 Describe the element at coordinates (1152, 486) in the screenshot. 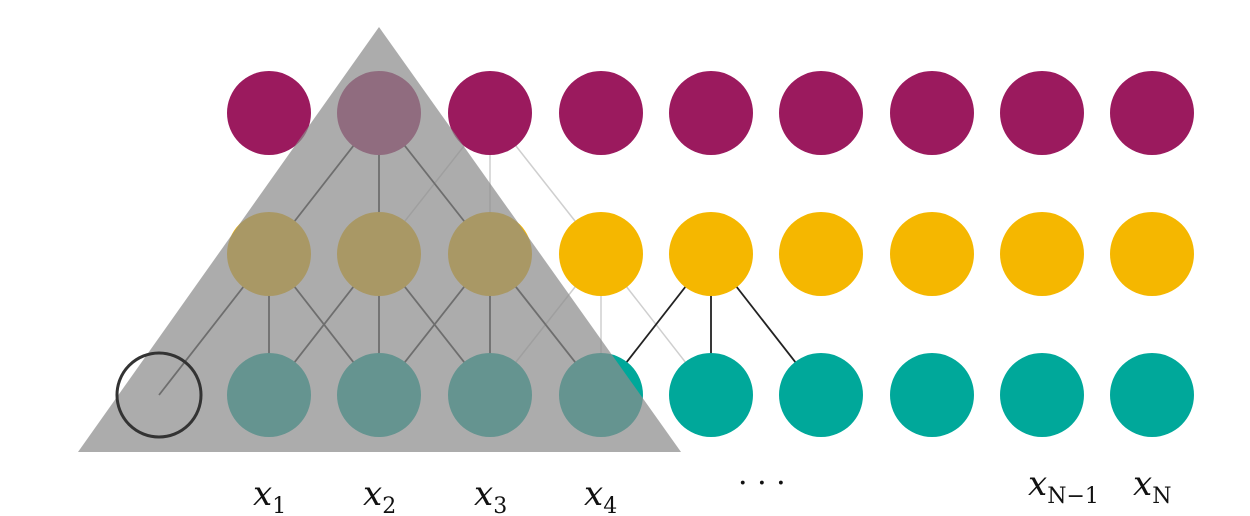

I see `input-label-xN: xN` at that location.